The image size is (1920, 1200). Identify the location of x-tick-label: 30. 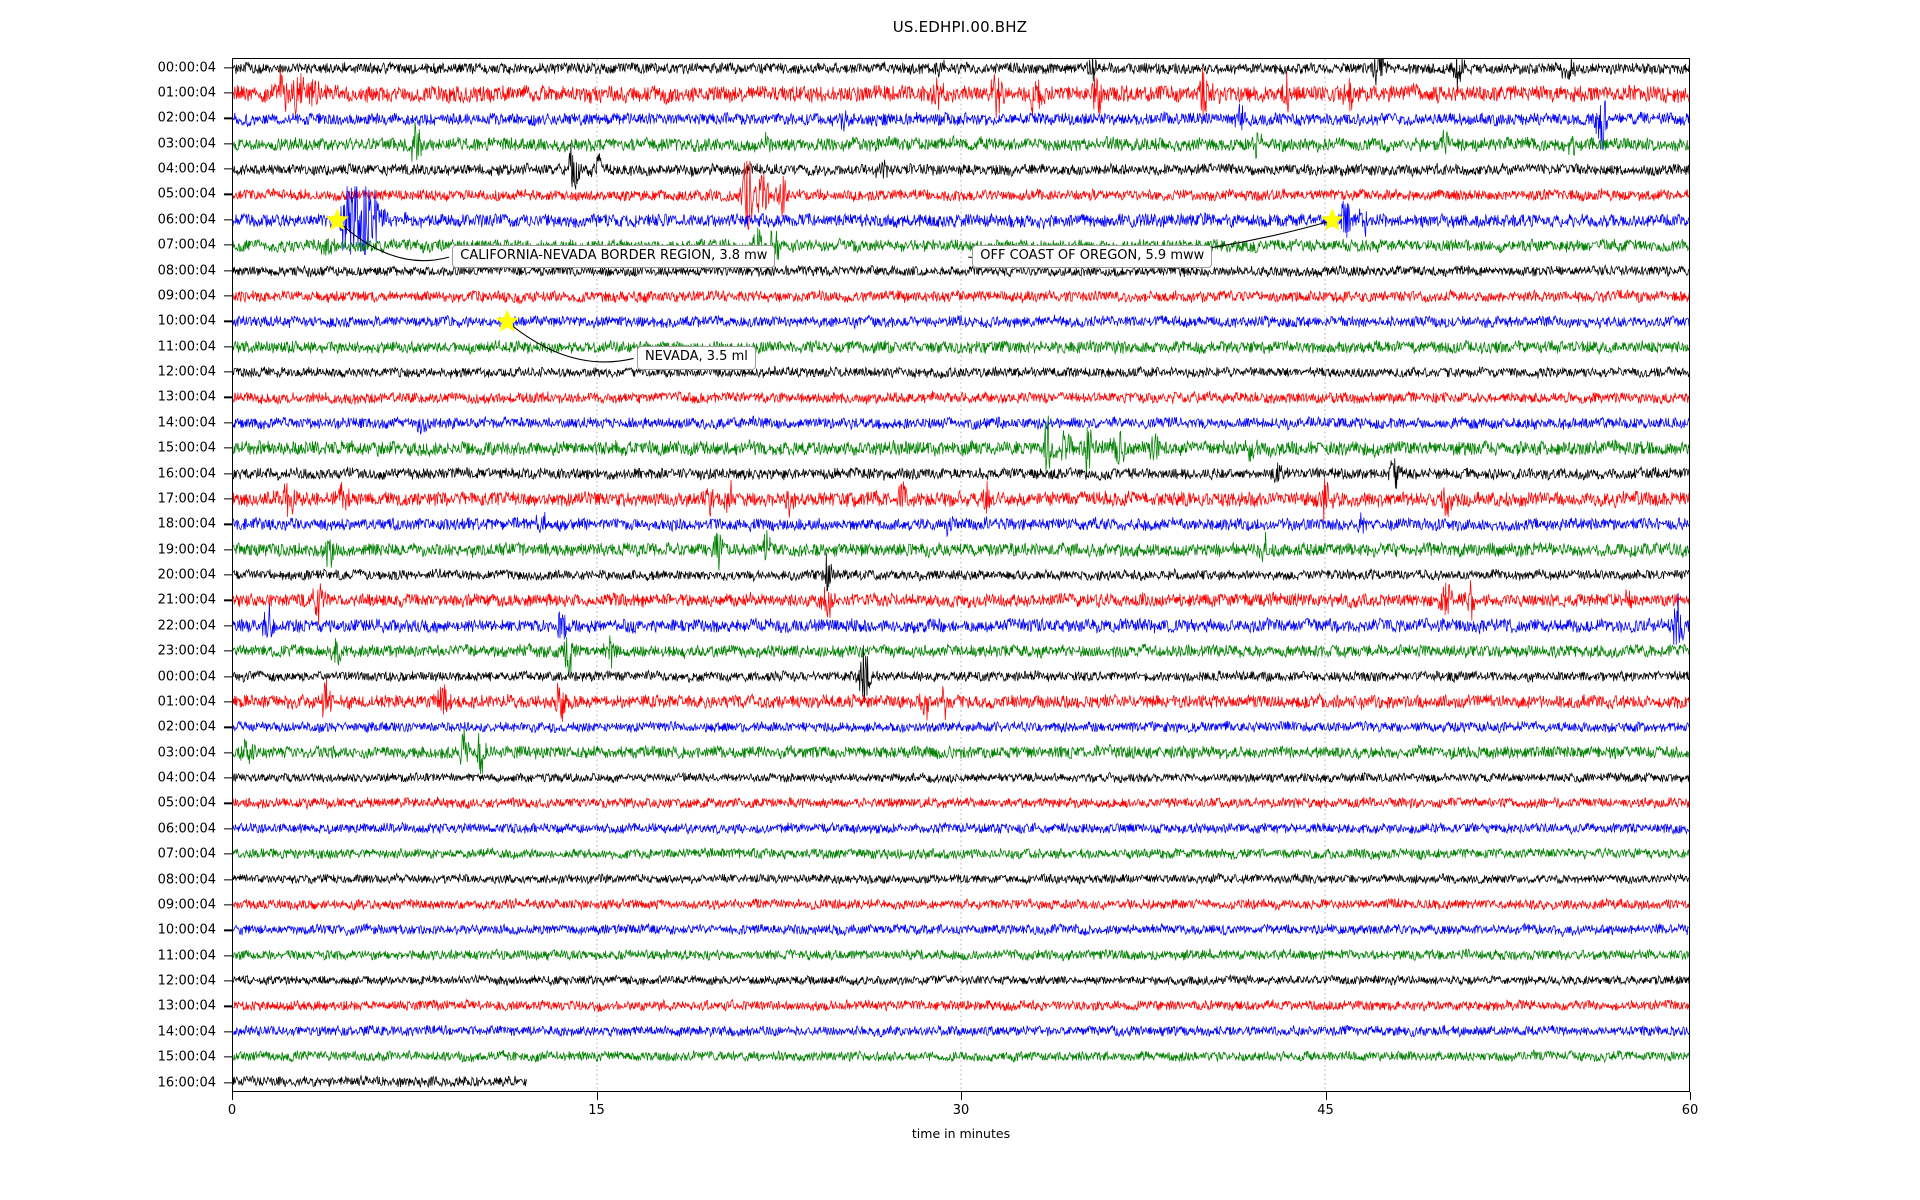
(961, 1110).